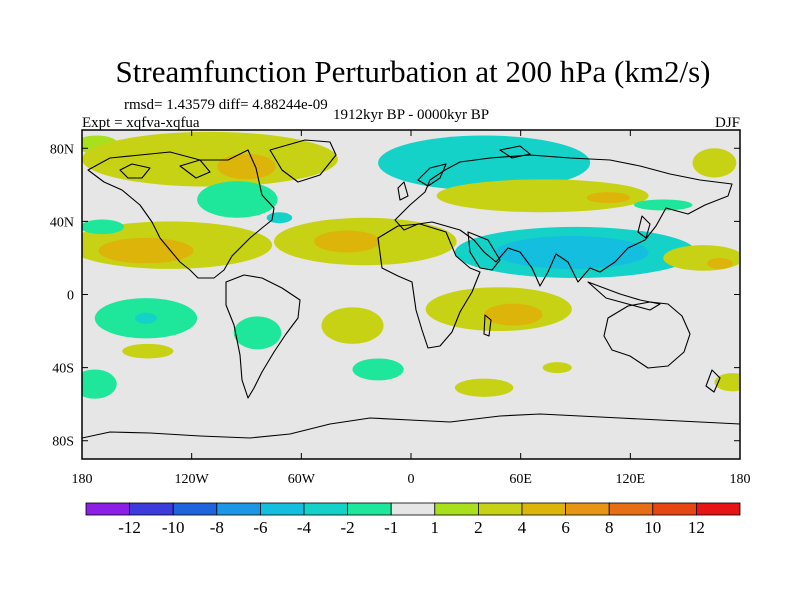 The image size is (800, 600). Describe the element at coordinates (484, 251) in the screenshot. I see `coast-arabia` at that location.